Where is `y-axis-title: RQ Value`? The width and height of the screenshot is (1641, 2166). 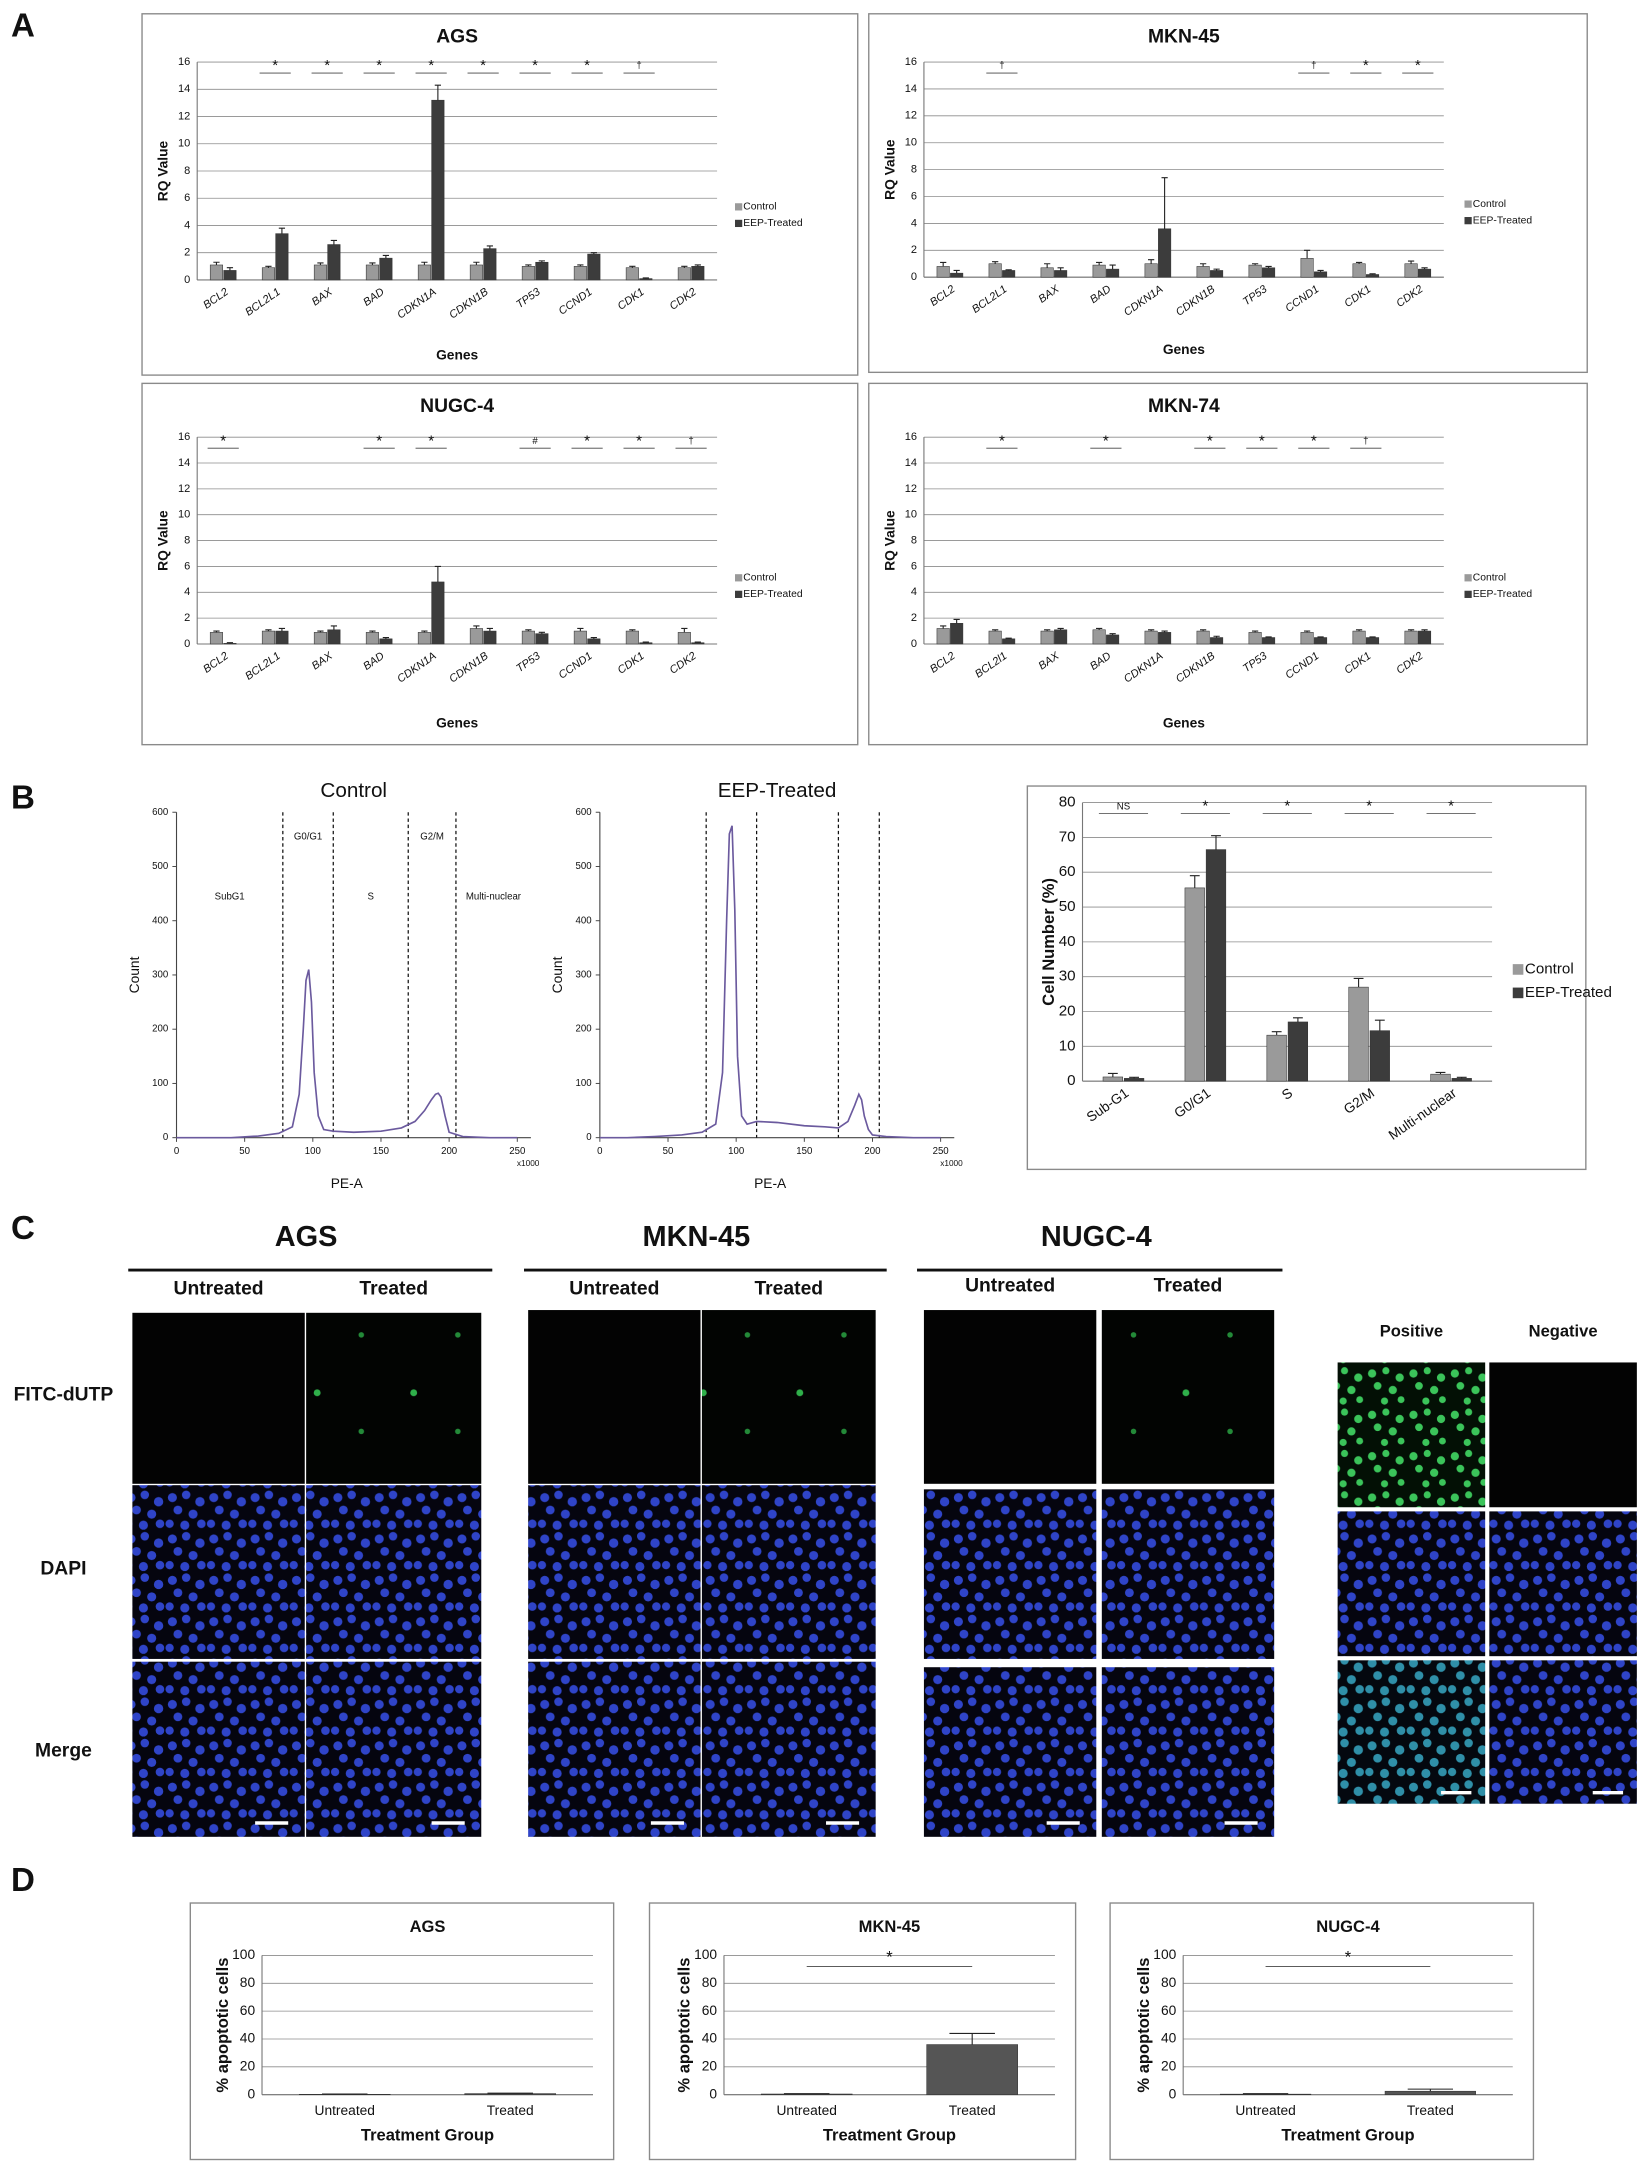
y-axis-title: RQ Value is located at coordinates (889, 169).